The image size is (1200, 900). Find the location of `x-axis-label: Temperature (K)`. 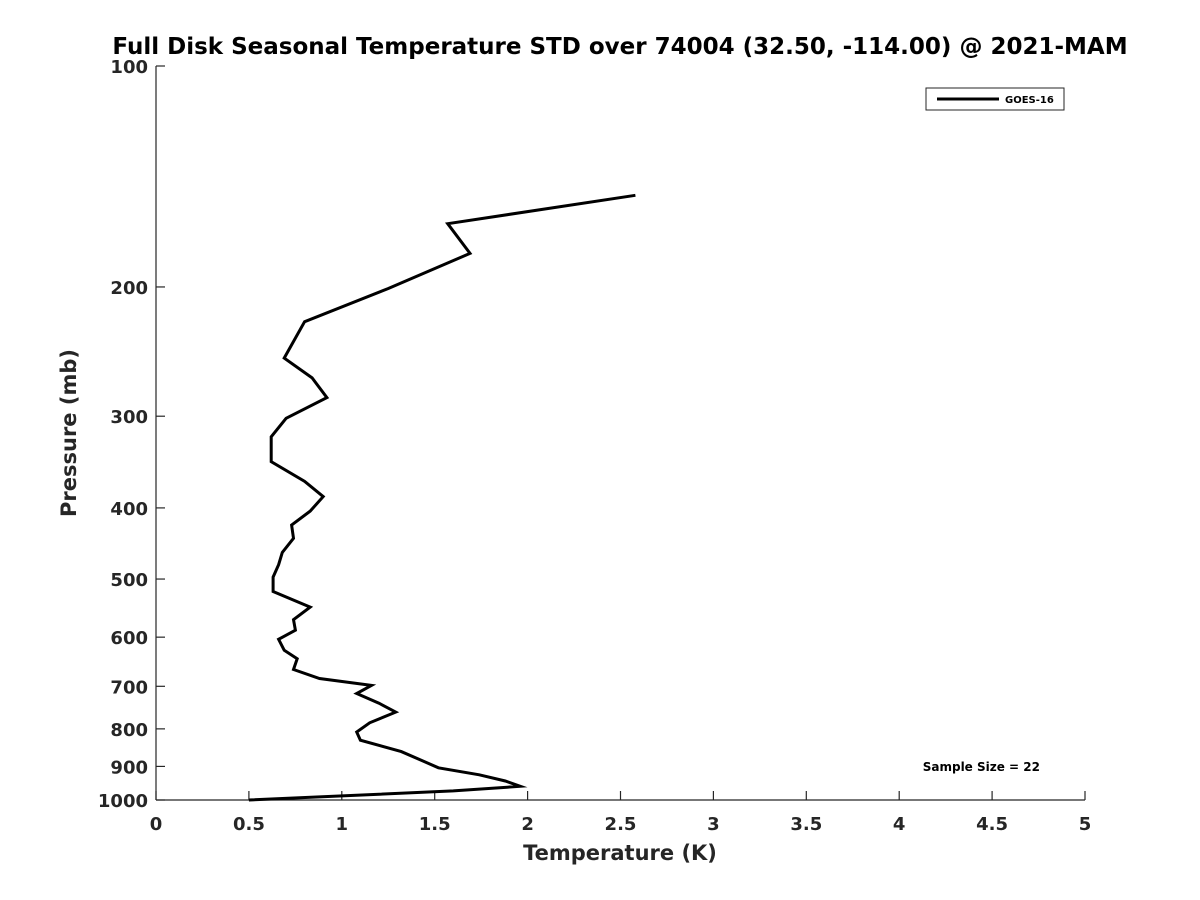

x-axis-label: Temperature (K) is located at coordinates (620, 853).